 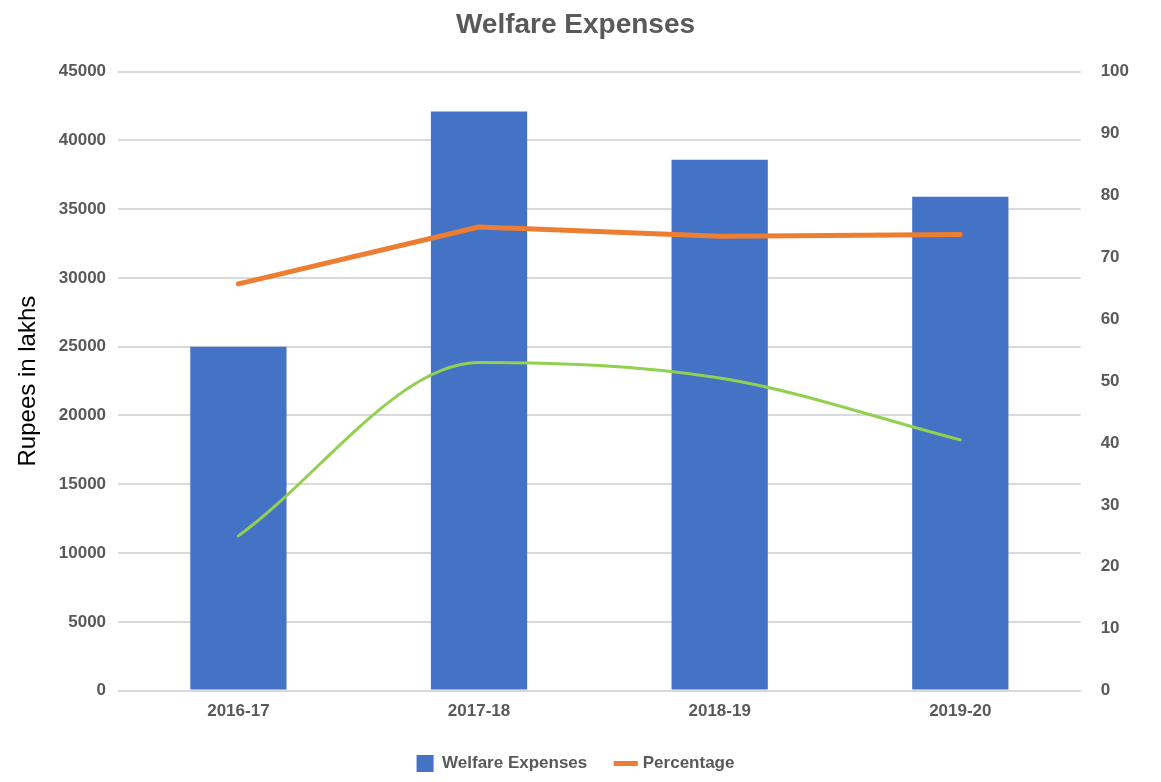 I want to click on y2-tick-label: 10, so click(x=1110, y=628).